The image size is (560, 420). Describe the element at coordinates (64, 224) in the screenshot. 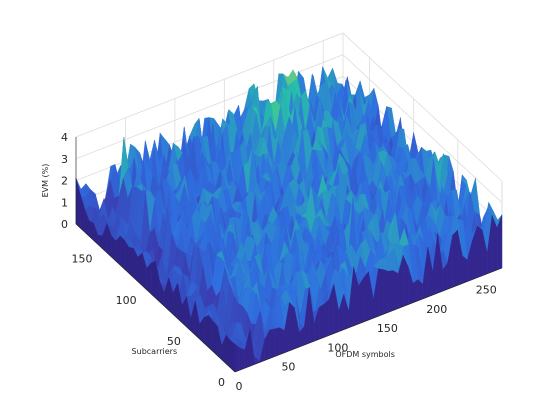

I see `z-tick-label: 0` at that location.